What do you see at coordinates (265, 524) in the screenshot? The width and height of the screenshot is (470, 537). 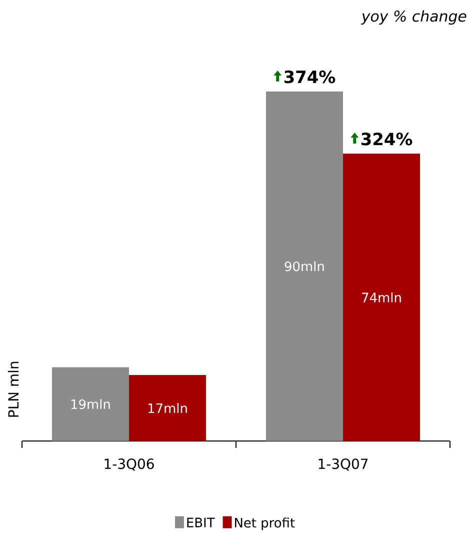 I see `legend-label: Net profit` at bounding box center [265, 524].